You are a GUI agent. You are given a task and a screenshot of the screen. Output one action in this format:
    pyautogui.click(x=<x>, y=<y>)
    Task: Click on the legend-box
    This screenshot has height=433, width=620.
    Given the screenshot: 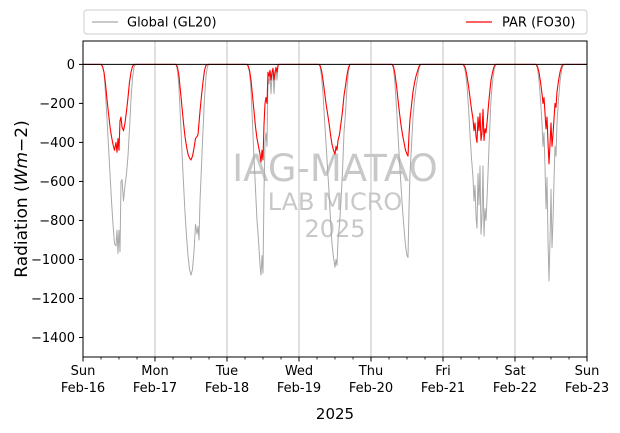 What is the action you would take?
    pyautogui.click(x=335, y=22)
    